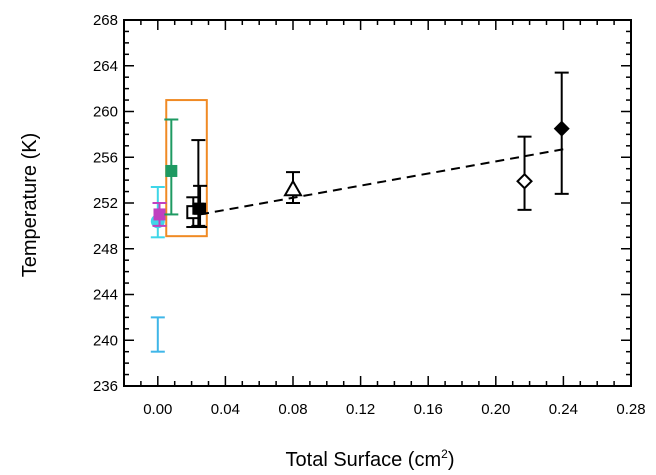  What do you see at coordinates (370, 459) in the screenshot?
I see `x-axis-title: Total Surface (cm2)` at bounding box center [370, 459].